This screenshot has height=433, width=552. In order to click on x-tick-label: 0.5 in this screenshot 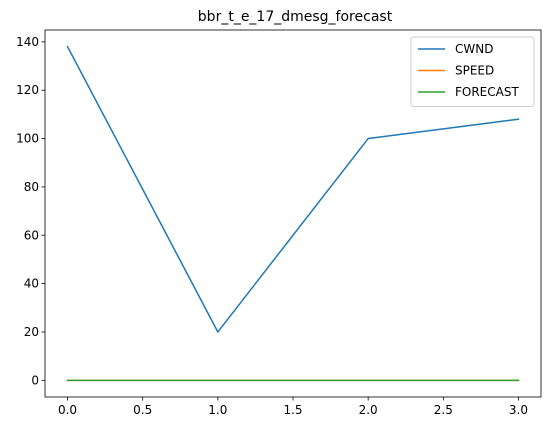, I will do `click(142, 410)`.